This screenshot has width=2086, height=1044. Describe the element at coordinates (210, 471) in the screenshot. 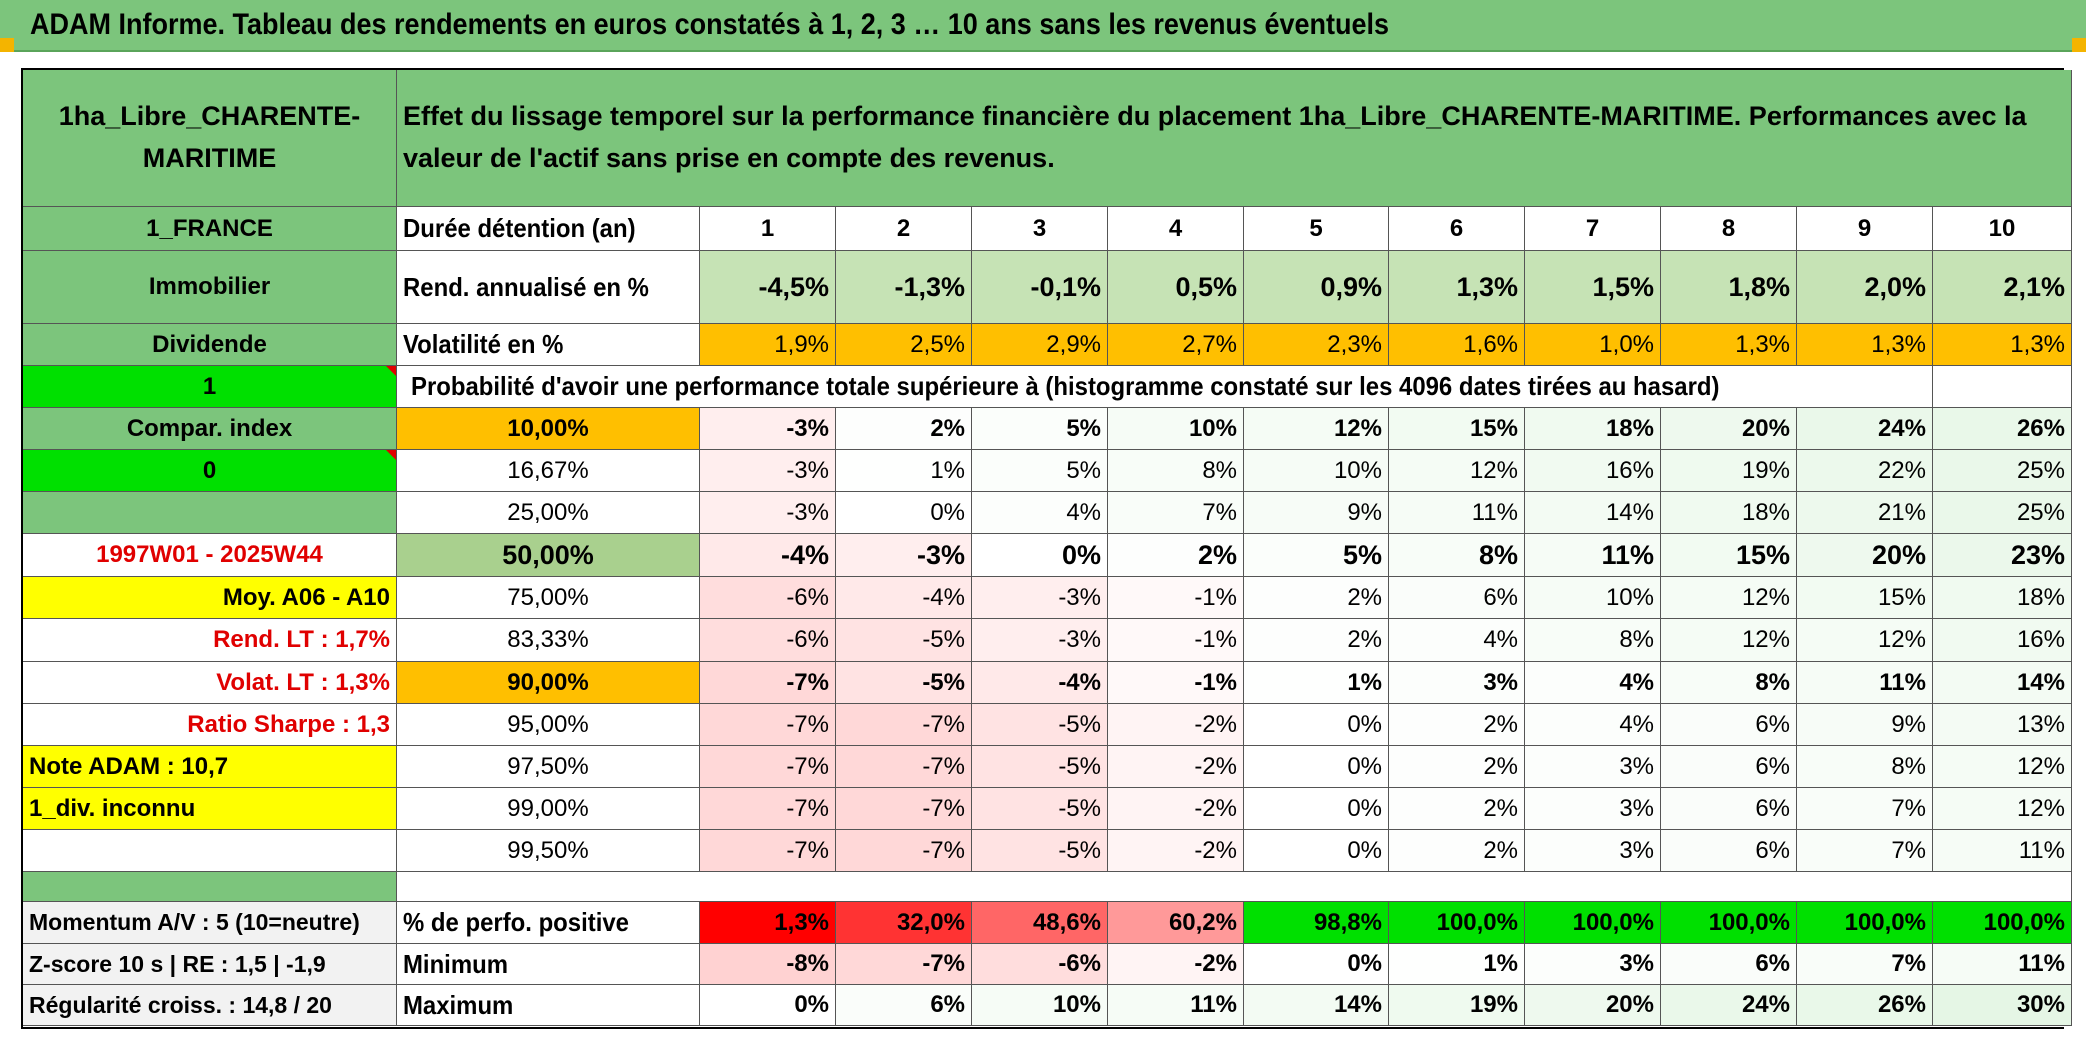

I see `compar-flag-cell: 0` at that location.